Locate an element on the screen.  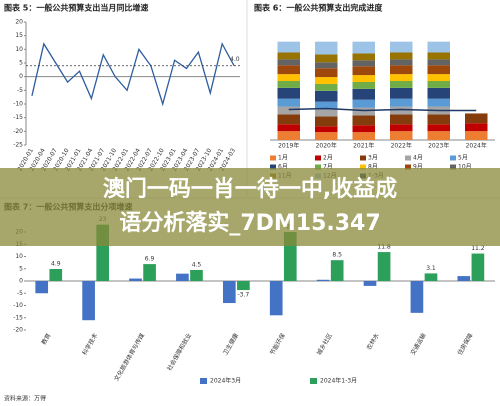
legend-label: 8月 is located at coordinates (373, 167).